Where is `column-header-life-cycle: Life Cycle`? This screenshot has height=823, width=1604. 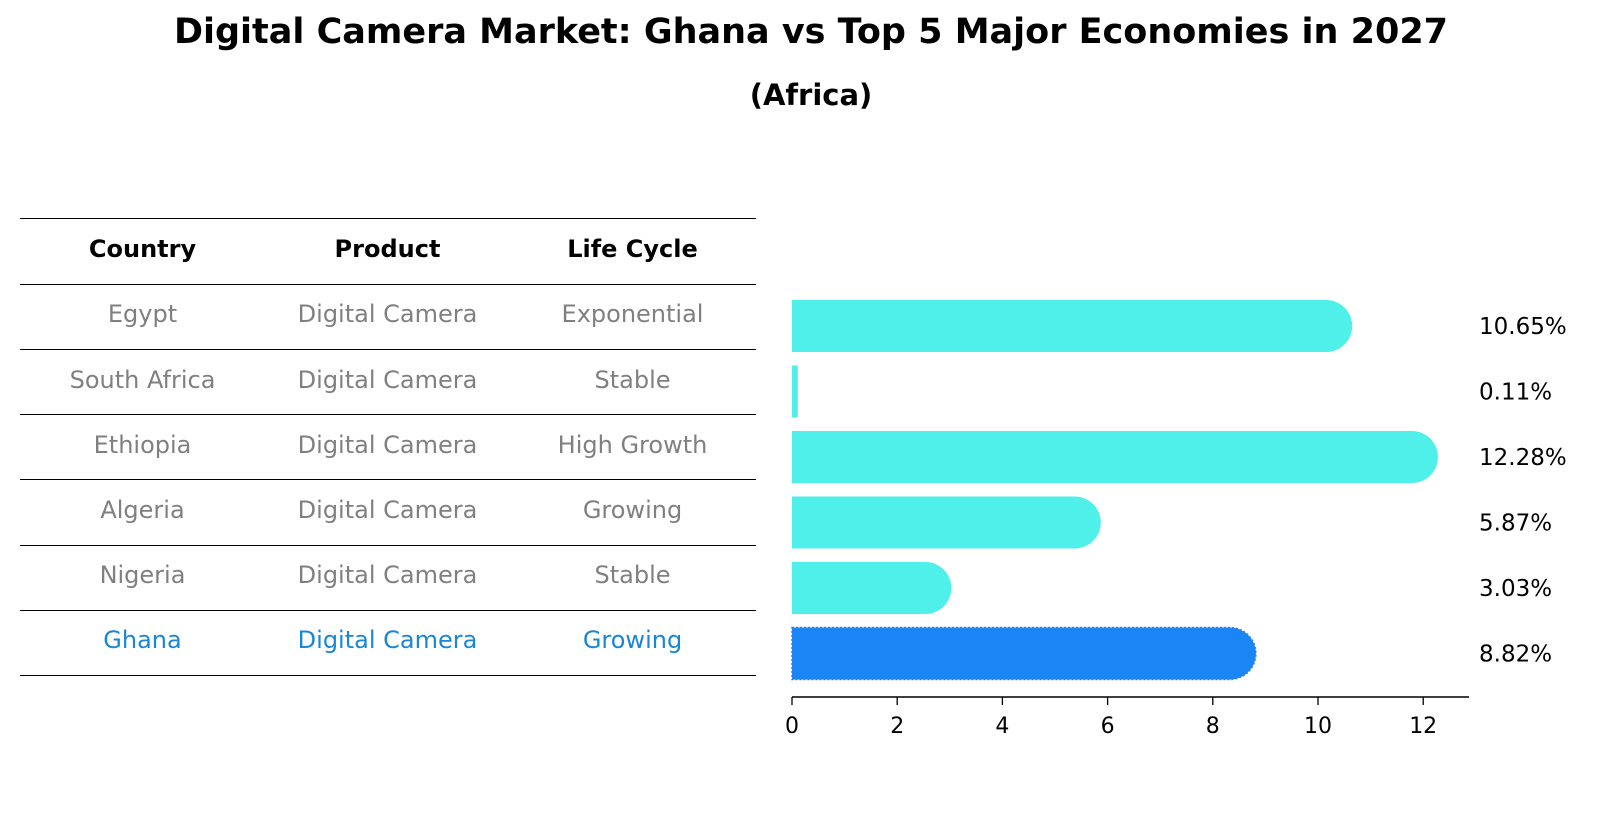
column-header-life-cycle: Life Cycle is located at coordinates (632, 249).